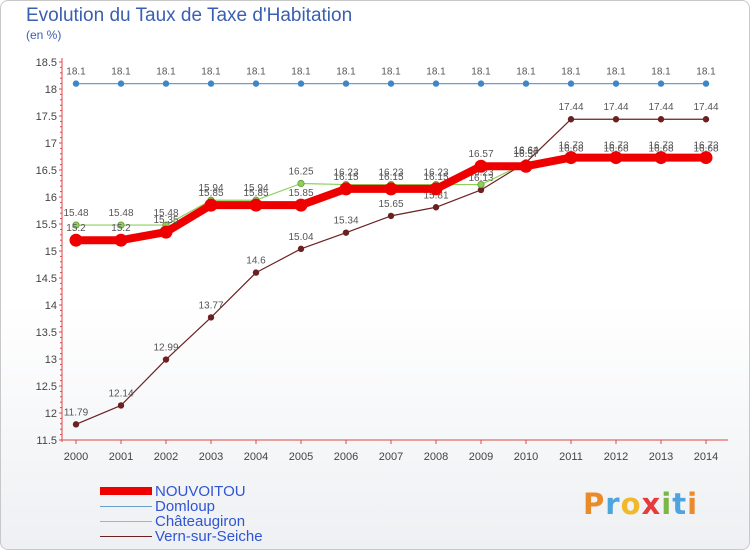 The width and height of the screenshot is (750, 550). I want to click on x-tick-label: 2001, so click(121, 457).